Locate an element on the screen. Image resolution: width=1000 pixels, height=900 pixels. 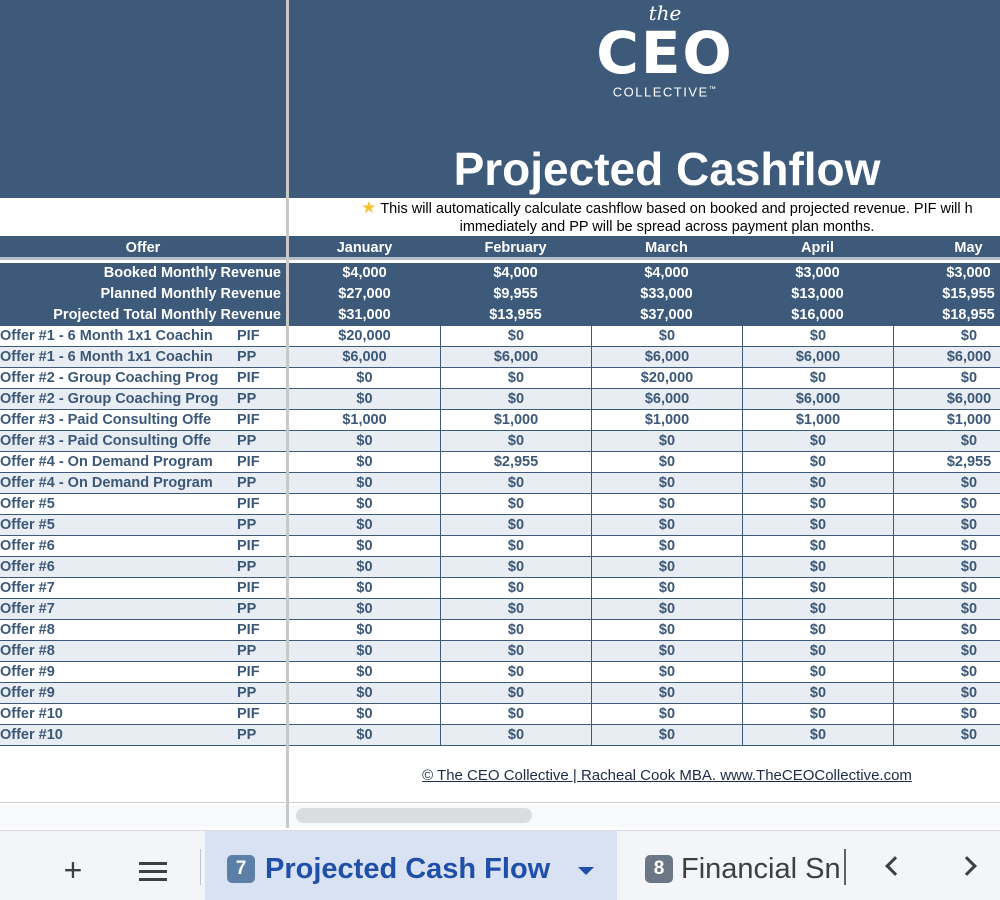
frozen-column-divider is located at coordinates (287, 414).